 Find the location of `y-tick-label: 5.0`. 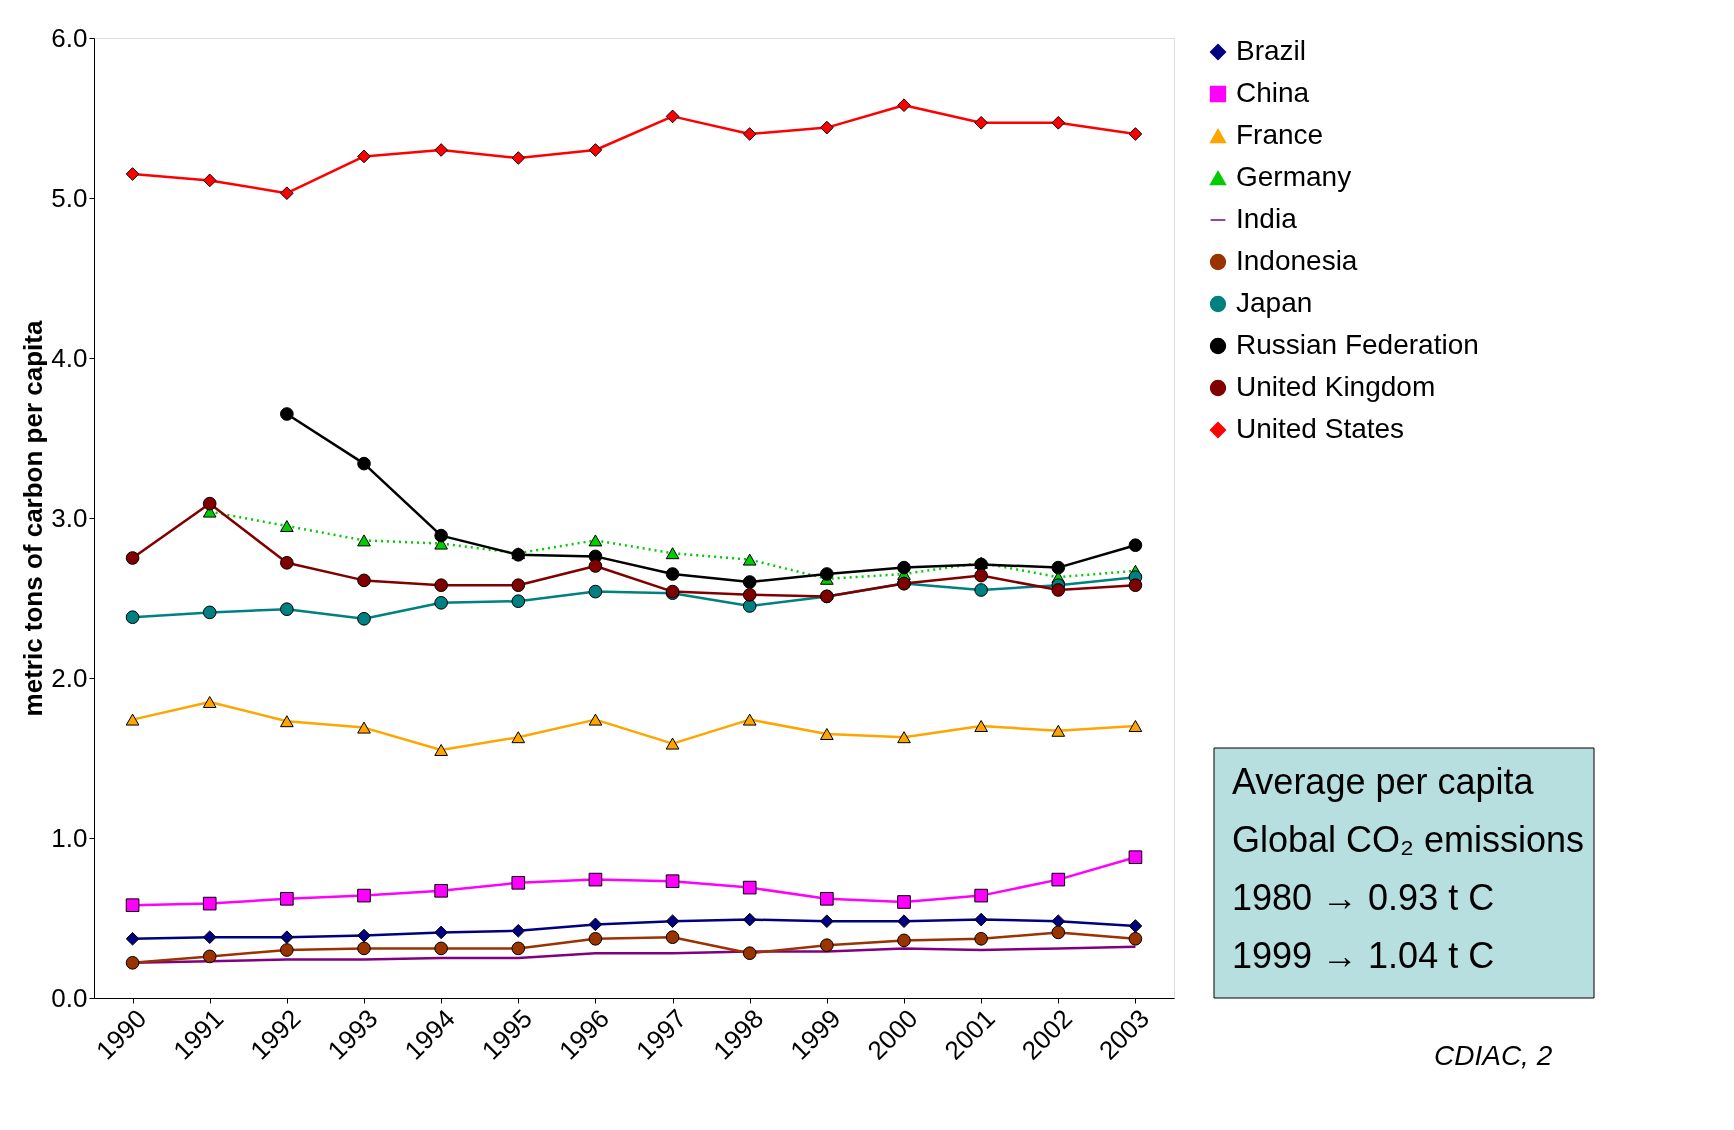

y-tick-label: 5.0 is located at coordinates (69, 197).